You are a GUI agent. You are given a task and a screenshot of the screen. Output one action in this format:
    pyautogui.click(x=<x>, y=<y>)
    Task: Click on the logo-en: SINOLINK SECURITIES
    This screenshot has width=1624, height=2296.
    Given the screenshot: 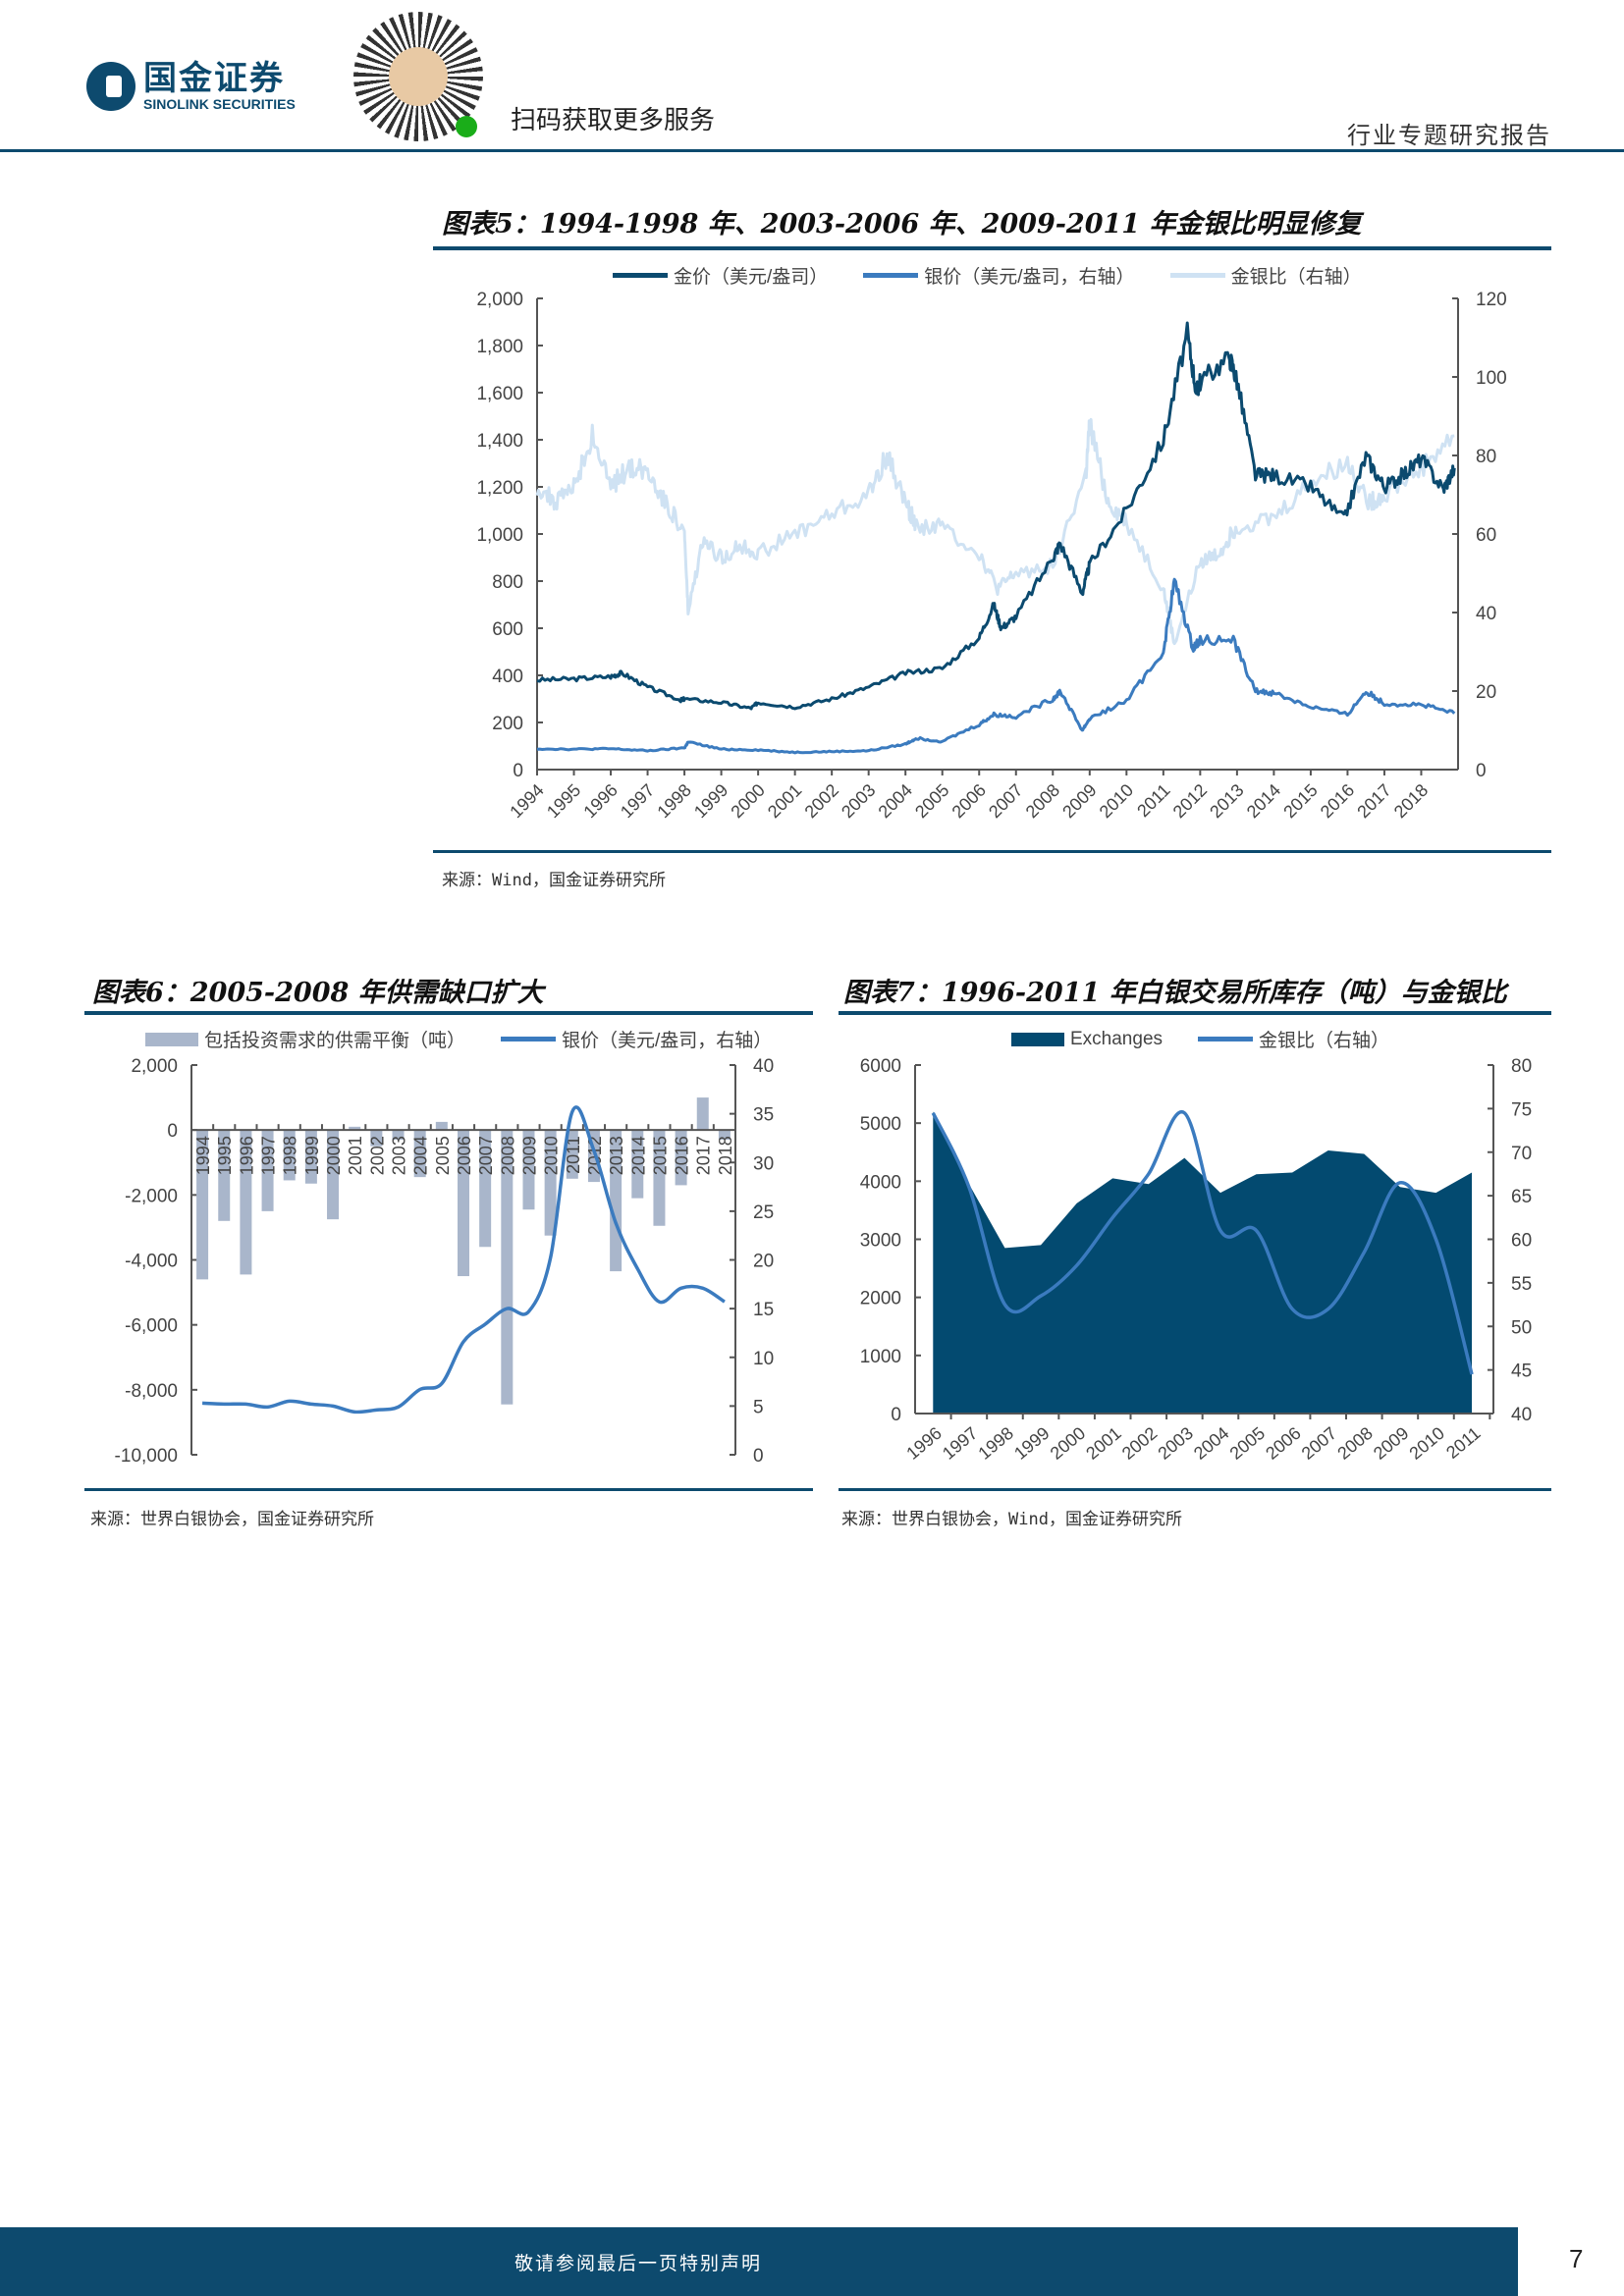 What is the action you would take?
    pyautogui.click(x=219, y=104)
    